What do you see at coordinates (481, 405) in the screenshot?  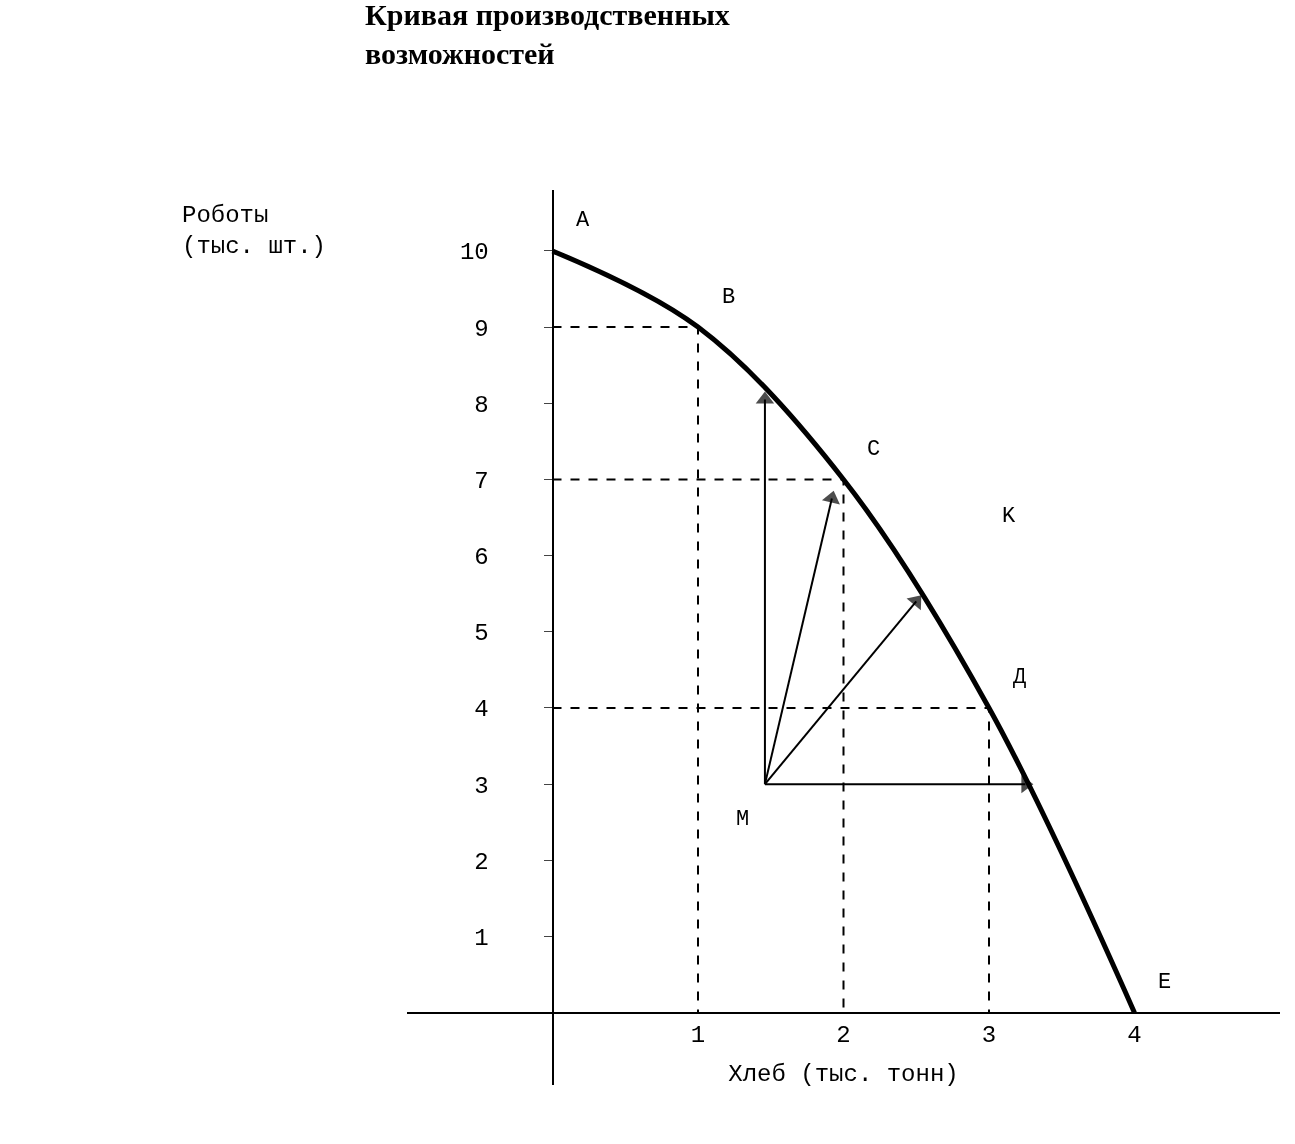 I see `y-tick-label: 8` at bounding box center [481, 405].